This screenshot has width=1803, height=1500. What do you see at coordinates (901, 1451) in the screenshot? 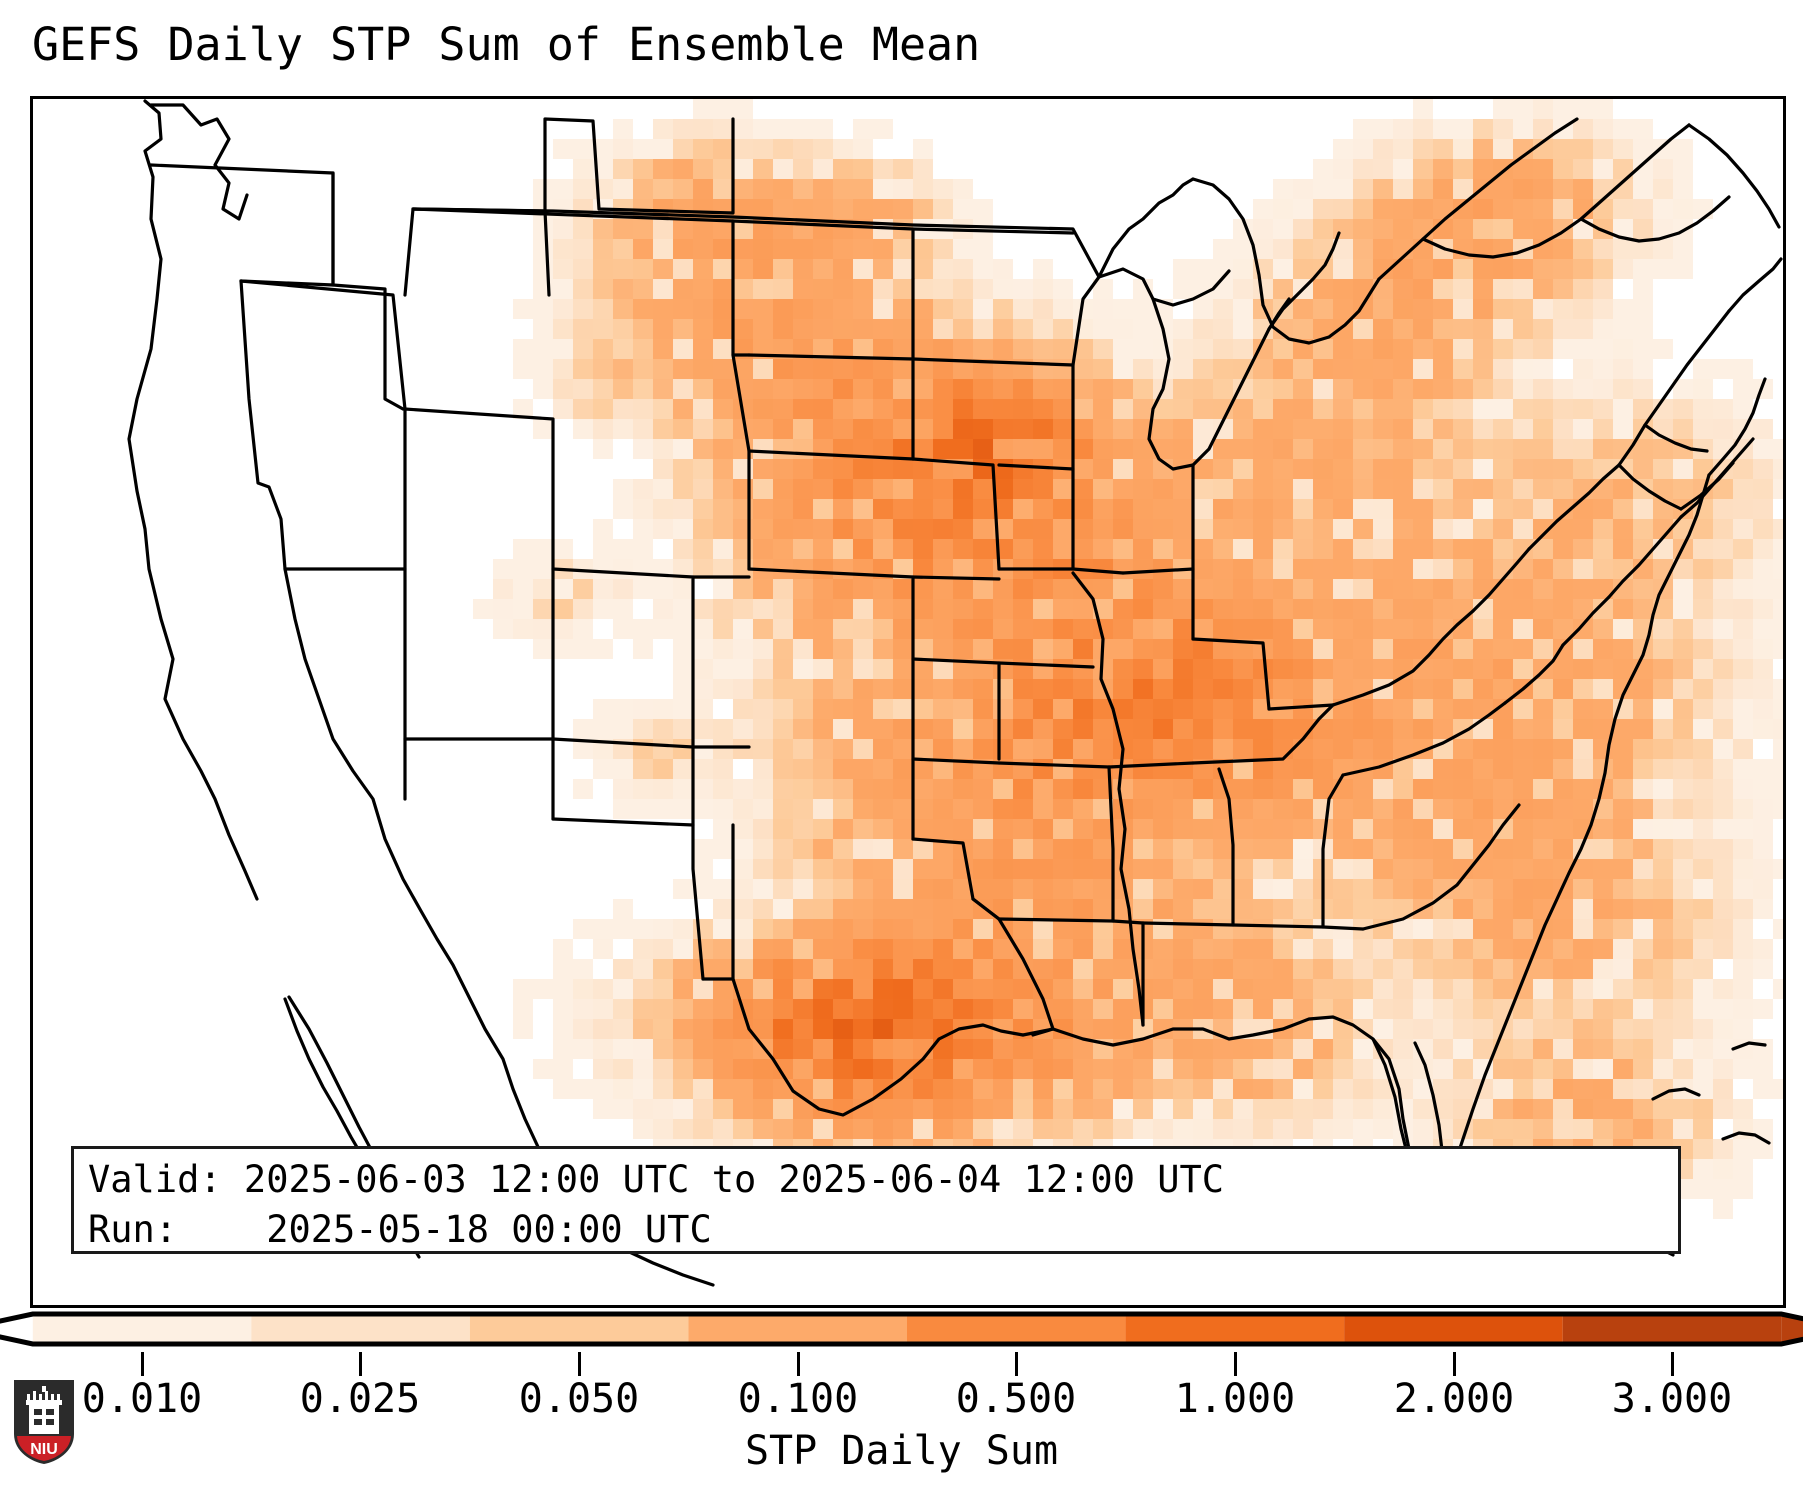
I see `colorbar-axis-label: STP Daily Sum` at bounding box center [901, 1451].